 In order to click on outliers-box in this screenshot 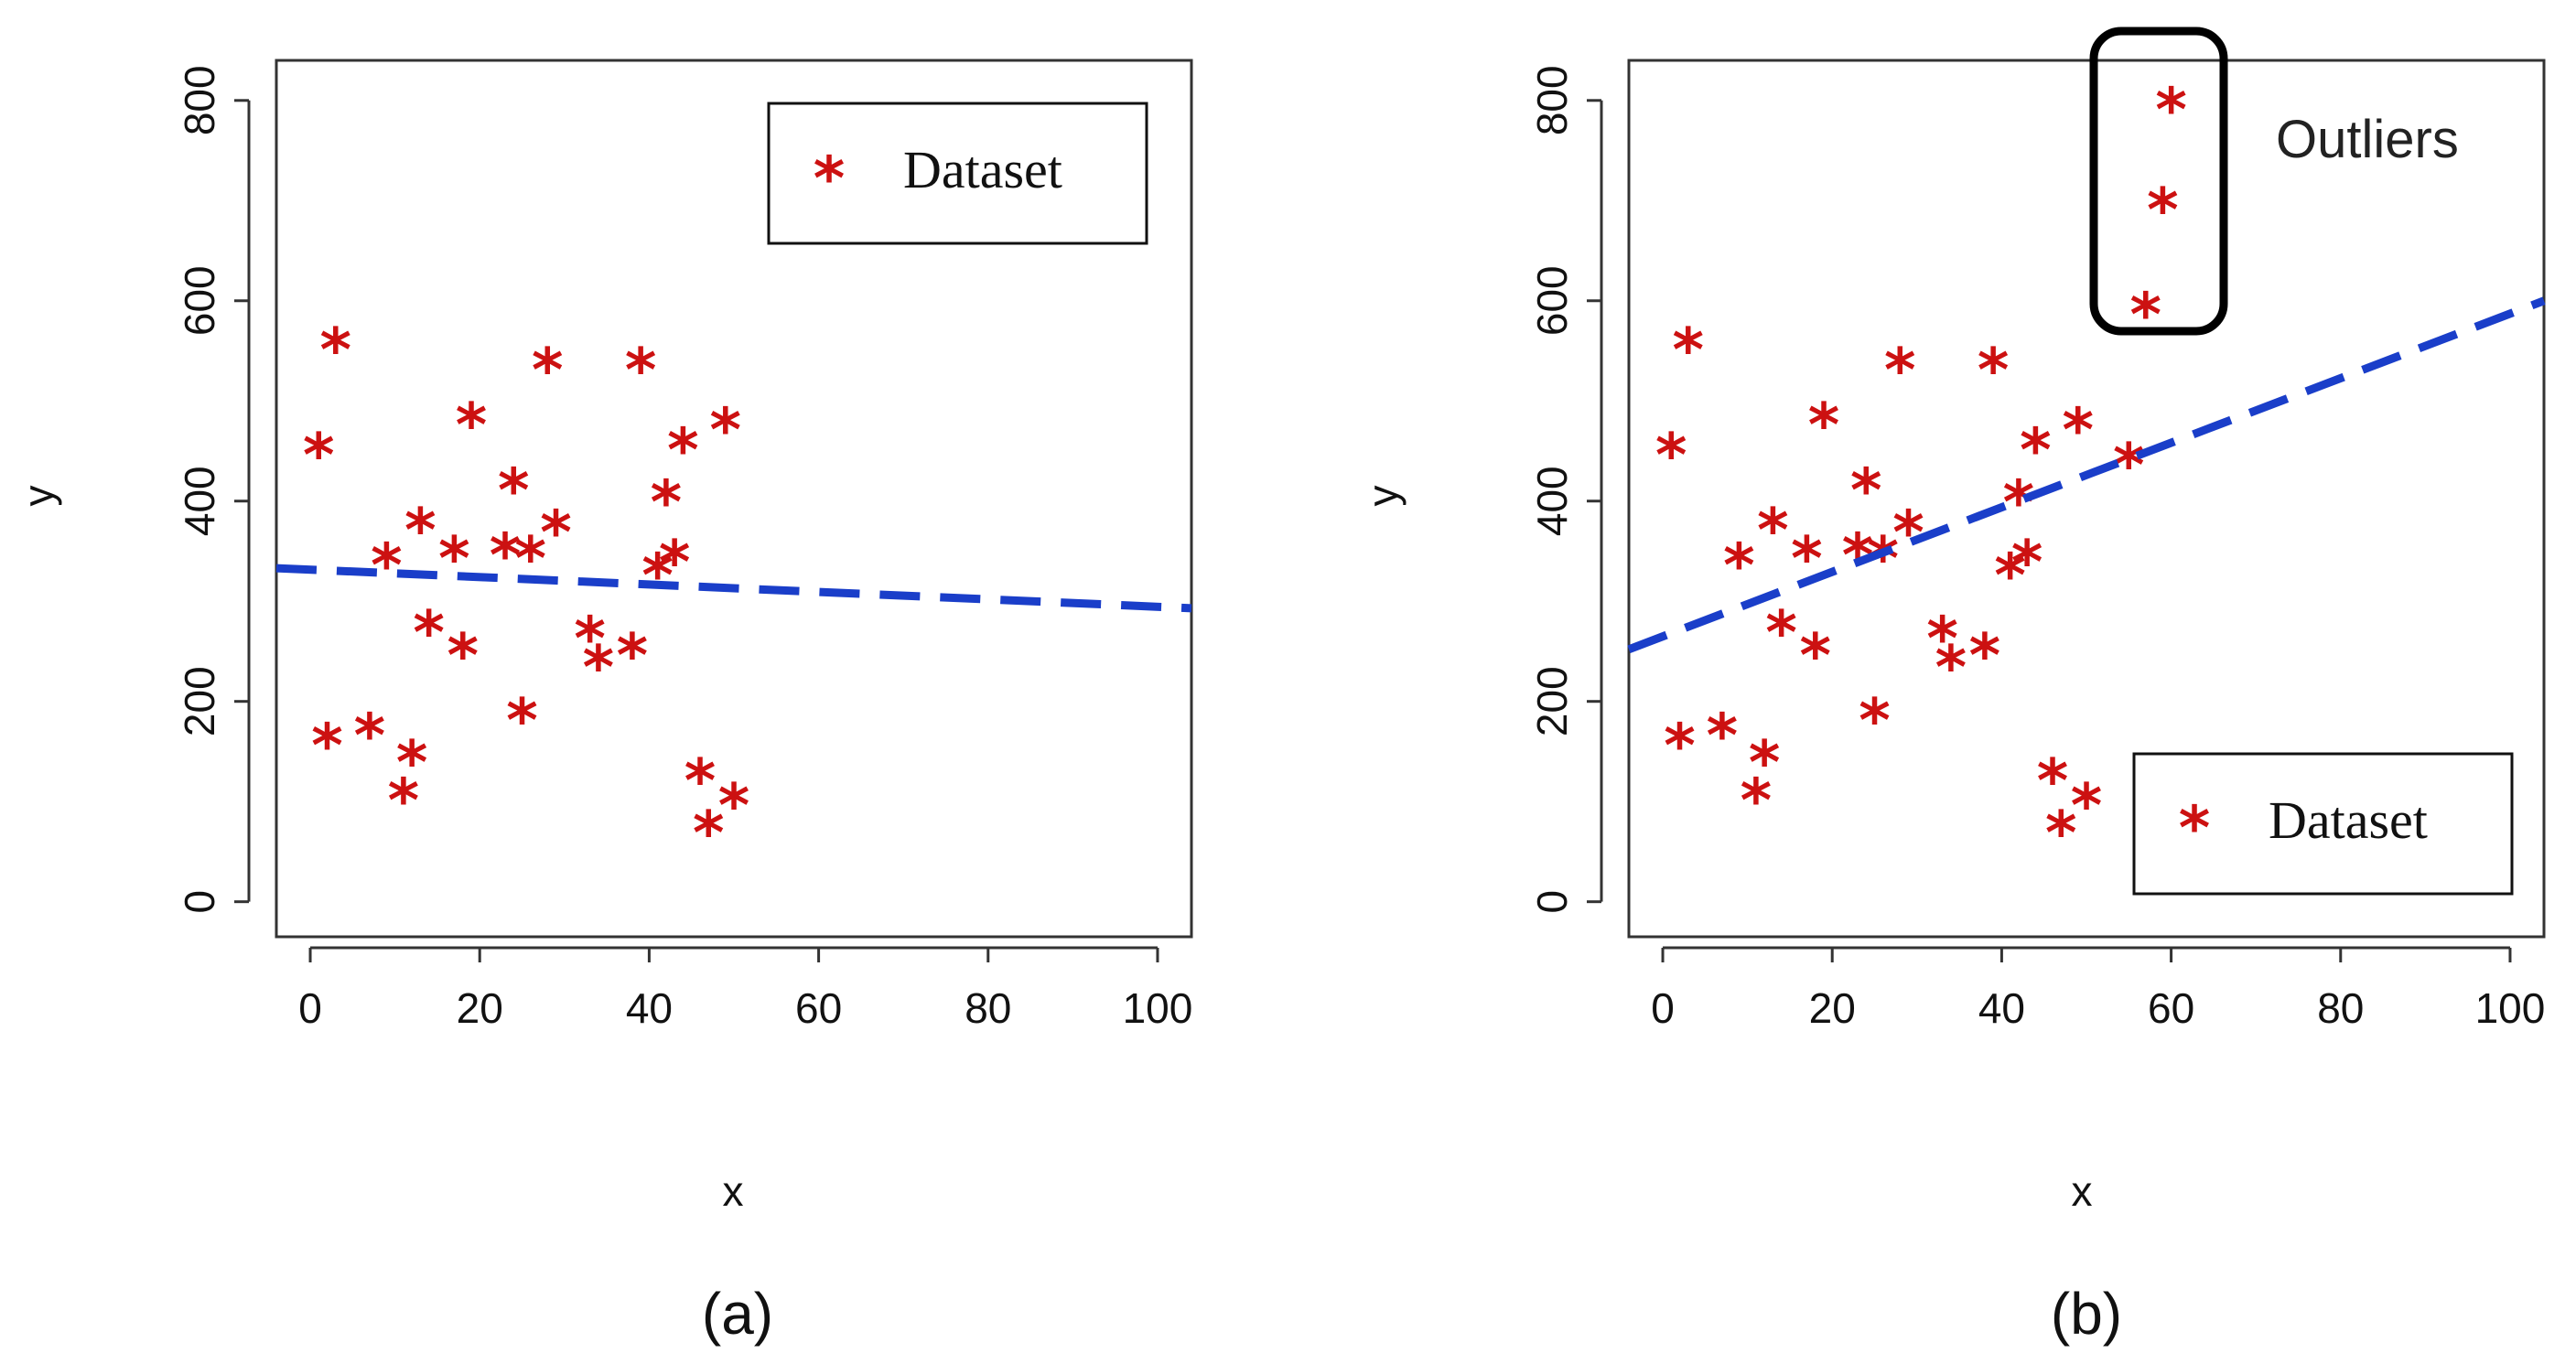, I will do `click(2159, 181)`.